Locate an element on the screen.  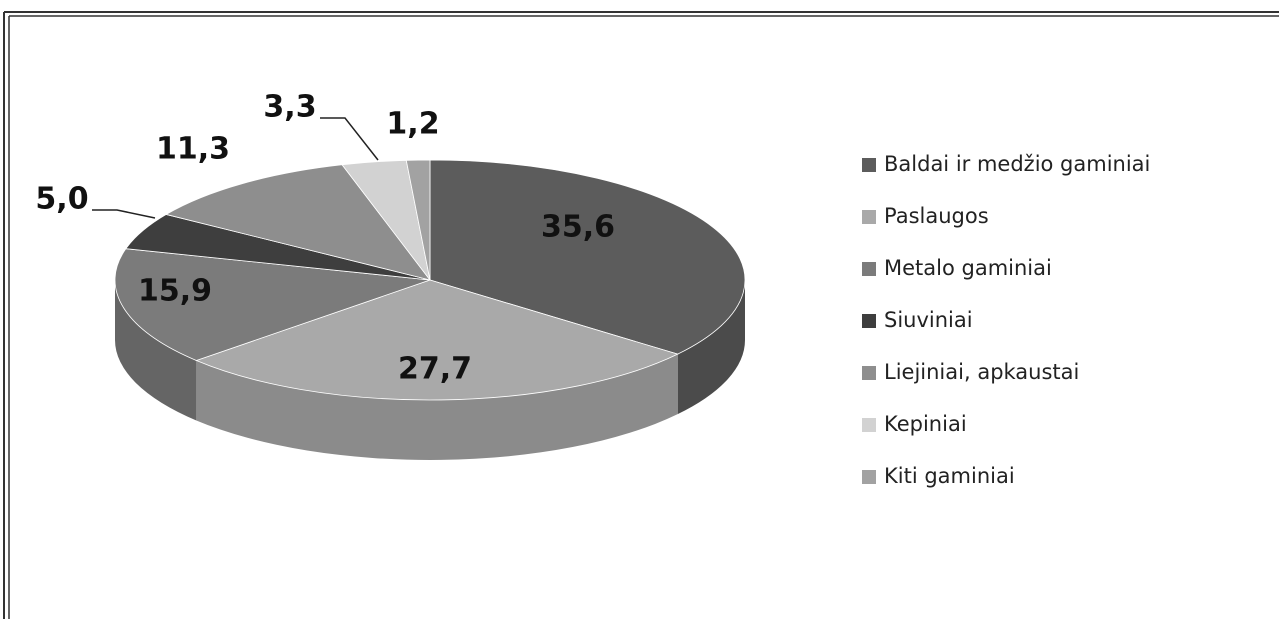
data-label: 5,0 is located at coordinates (61, 199).